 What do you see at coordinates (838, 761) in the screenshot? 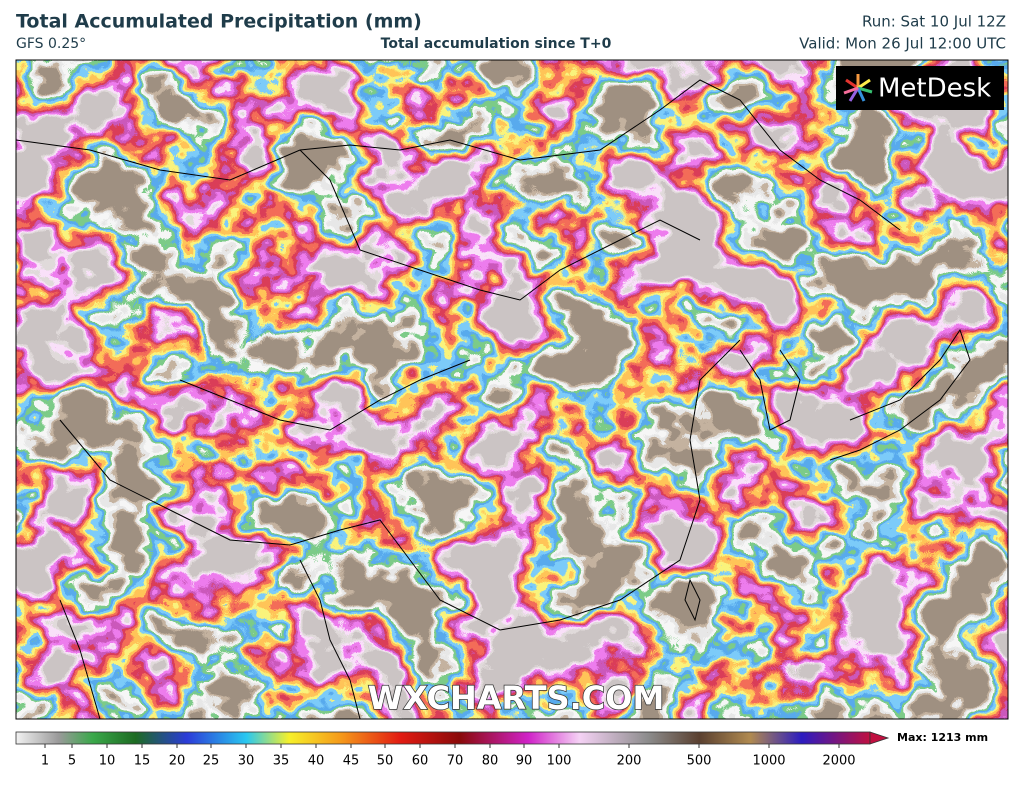
I see `colorbar-label: 2000` at bounding box center [838, 761].